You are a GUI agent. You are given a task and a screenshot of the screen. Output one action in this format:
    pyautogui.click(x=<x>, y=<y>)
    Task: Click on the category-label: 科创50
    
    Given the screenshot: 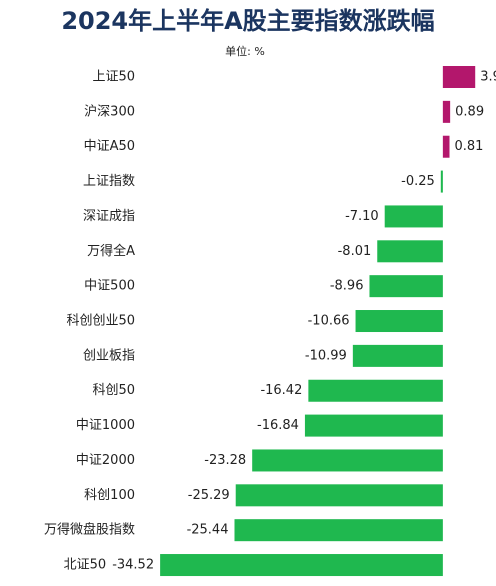 What is the action you would take?
    pyautogui.click(x=113, y=390)
    